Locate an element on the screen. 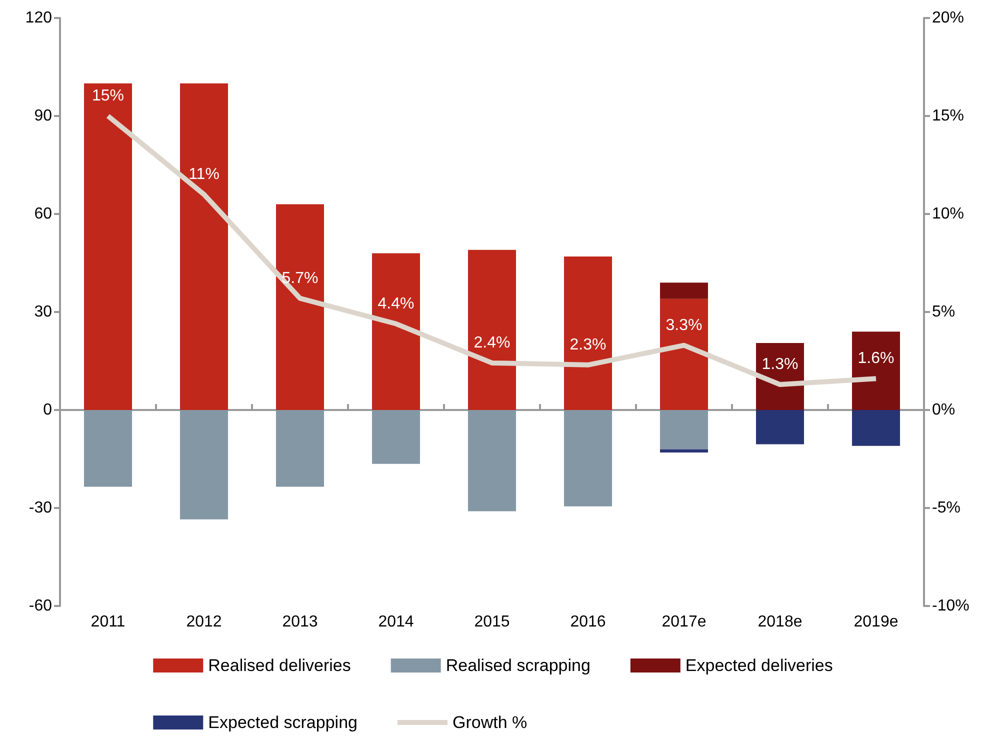 This screenshot has width=986, height=736. y2-tick-label: 10% is located at coordinates (948, 214).